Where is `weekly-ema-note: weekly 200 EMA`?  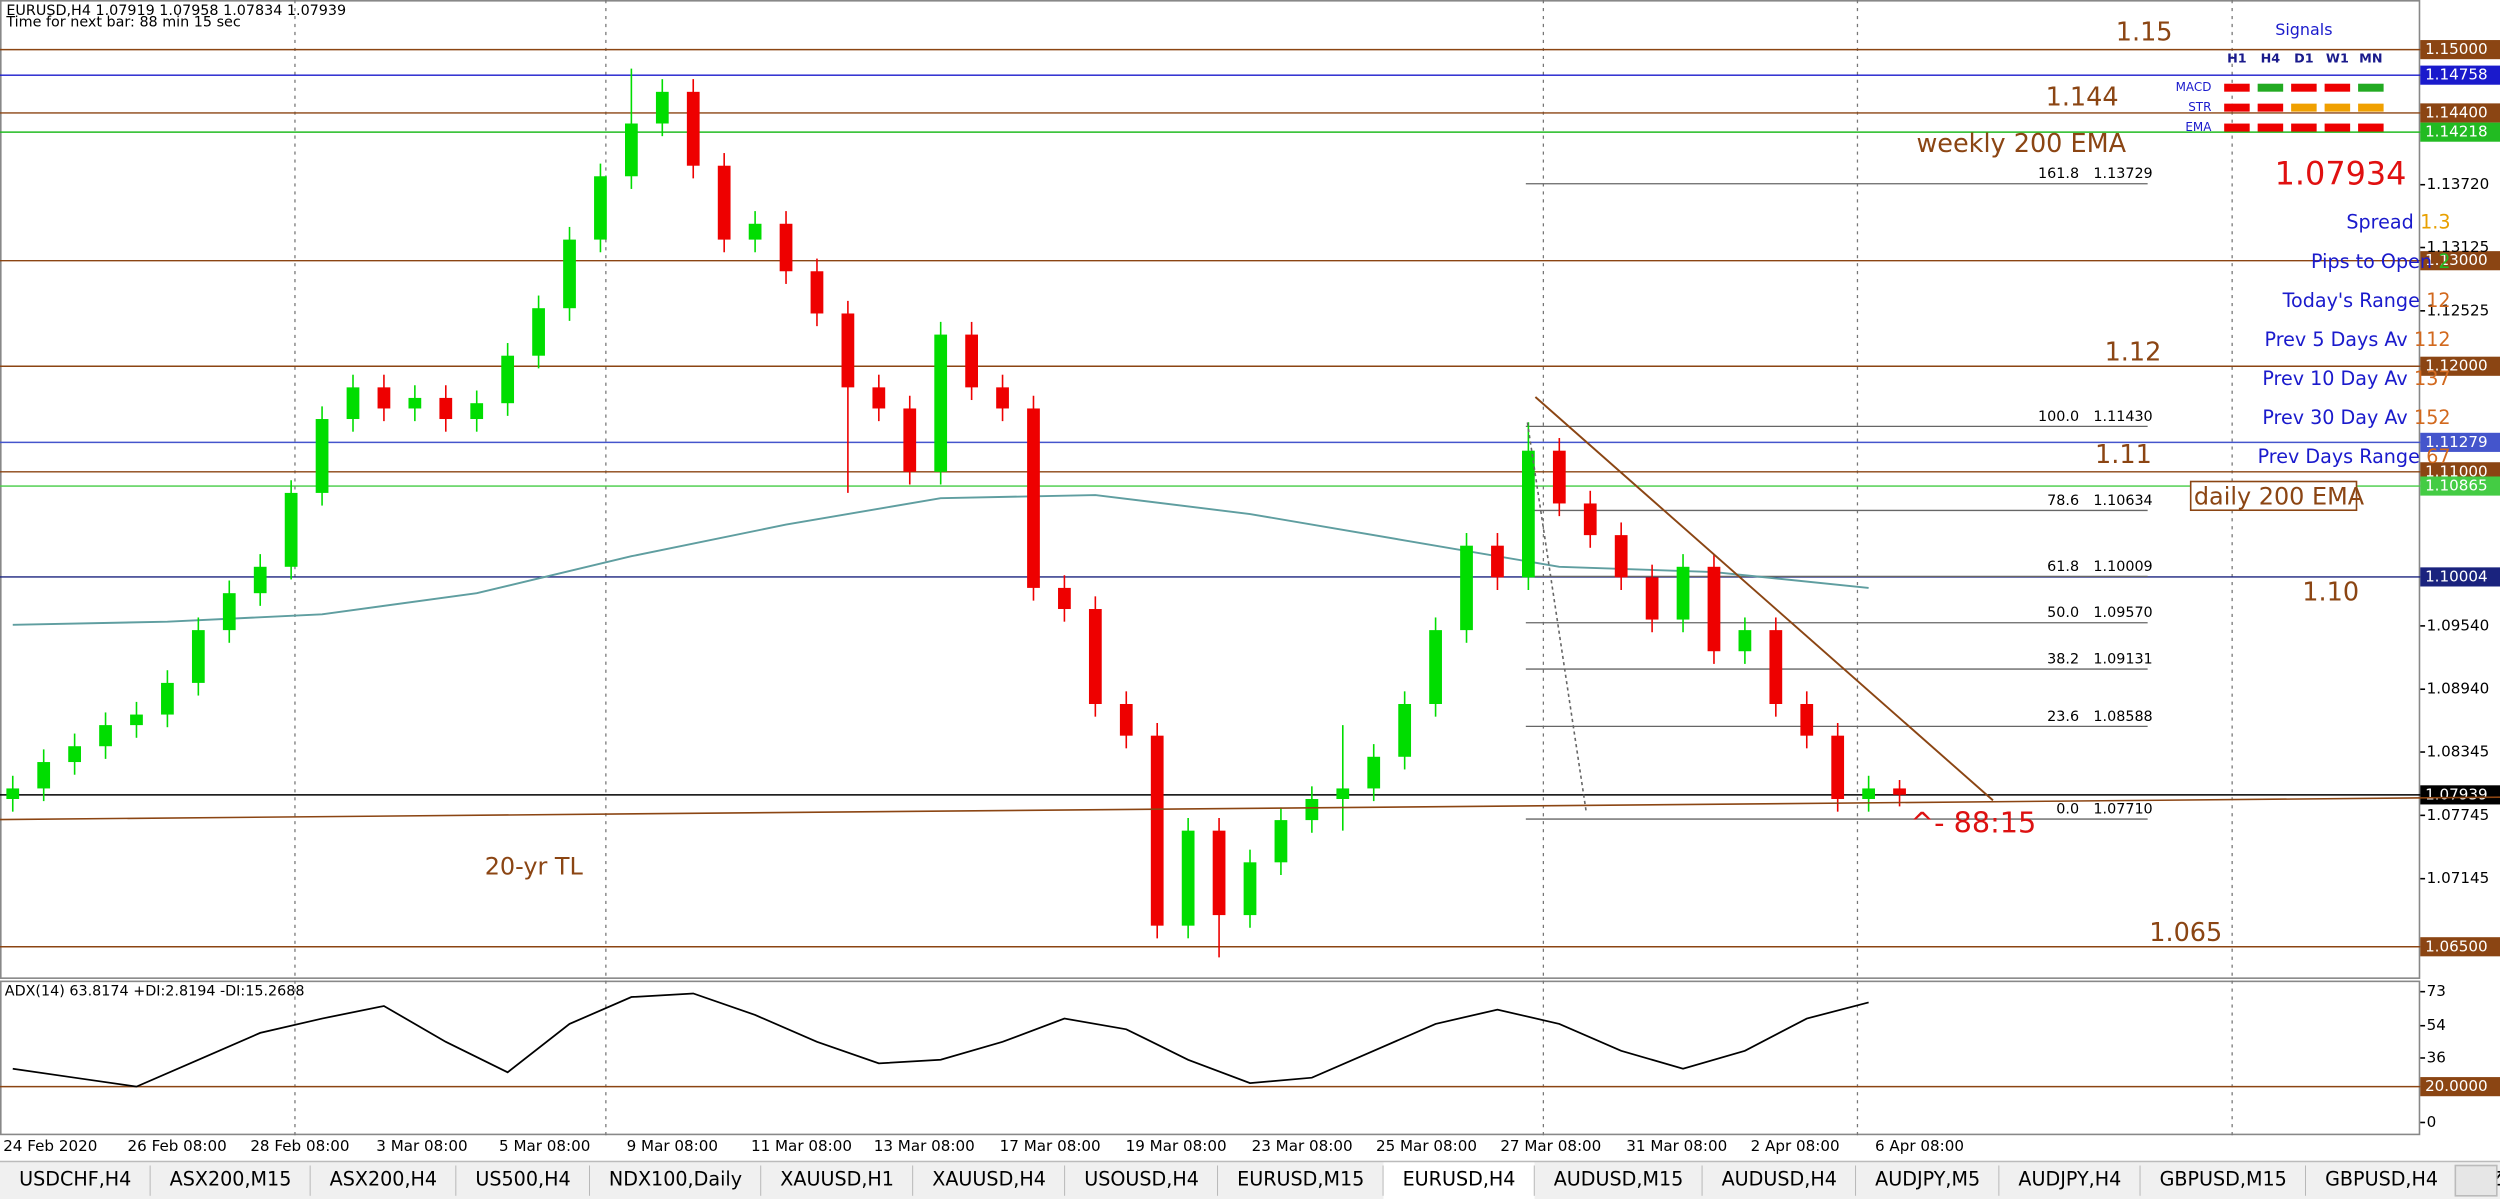 weekly-ema-note: weekly 200 EMA is located at coordinates (2021, 144).